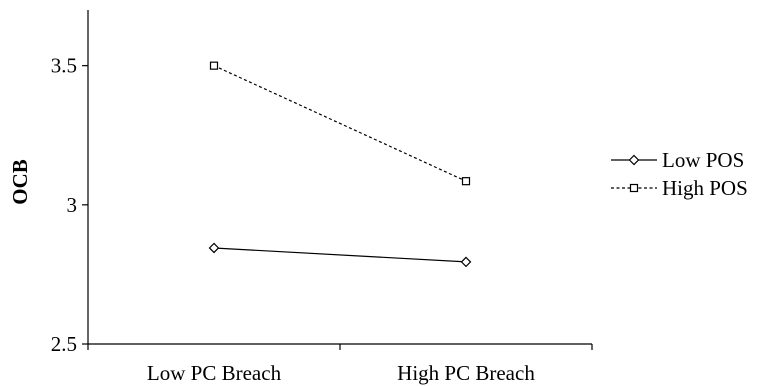  What do you see at coordinates (679, 174) in the screenshot?
I see `legend: Low POS High POS` at bounding box center [679, 174].